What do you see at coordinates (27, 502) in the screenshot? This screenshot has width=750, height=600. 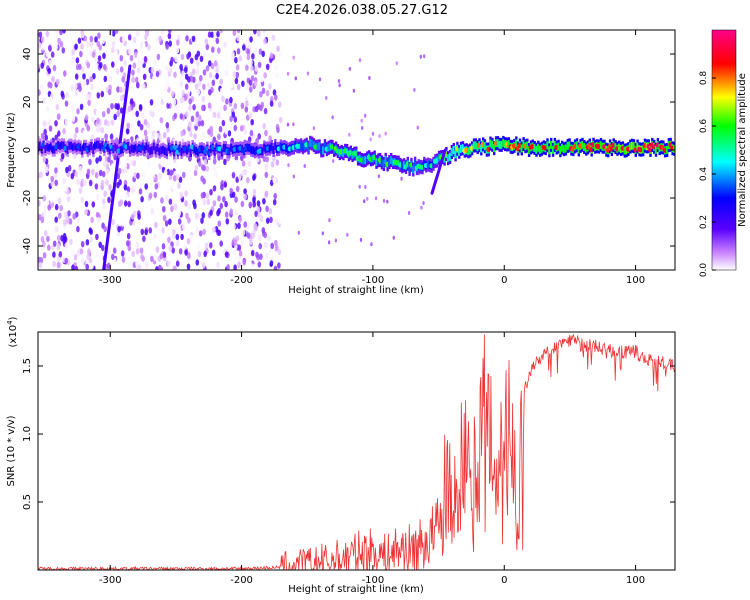 I see `y-tick-label: 0.5` at bounding box center [27, 502].